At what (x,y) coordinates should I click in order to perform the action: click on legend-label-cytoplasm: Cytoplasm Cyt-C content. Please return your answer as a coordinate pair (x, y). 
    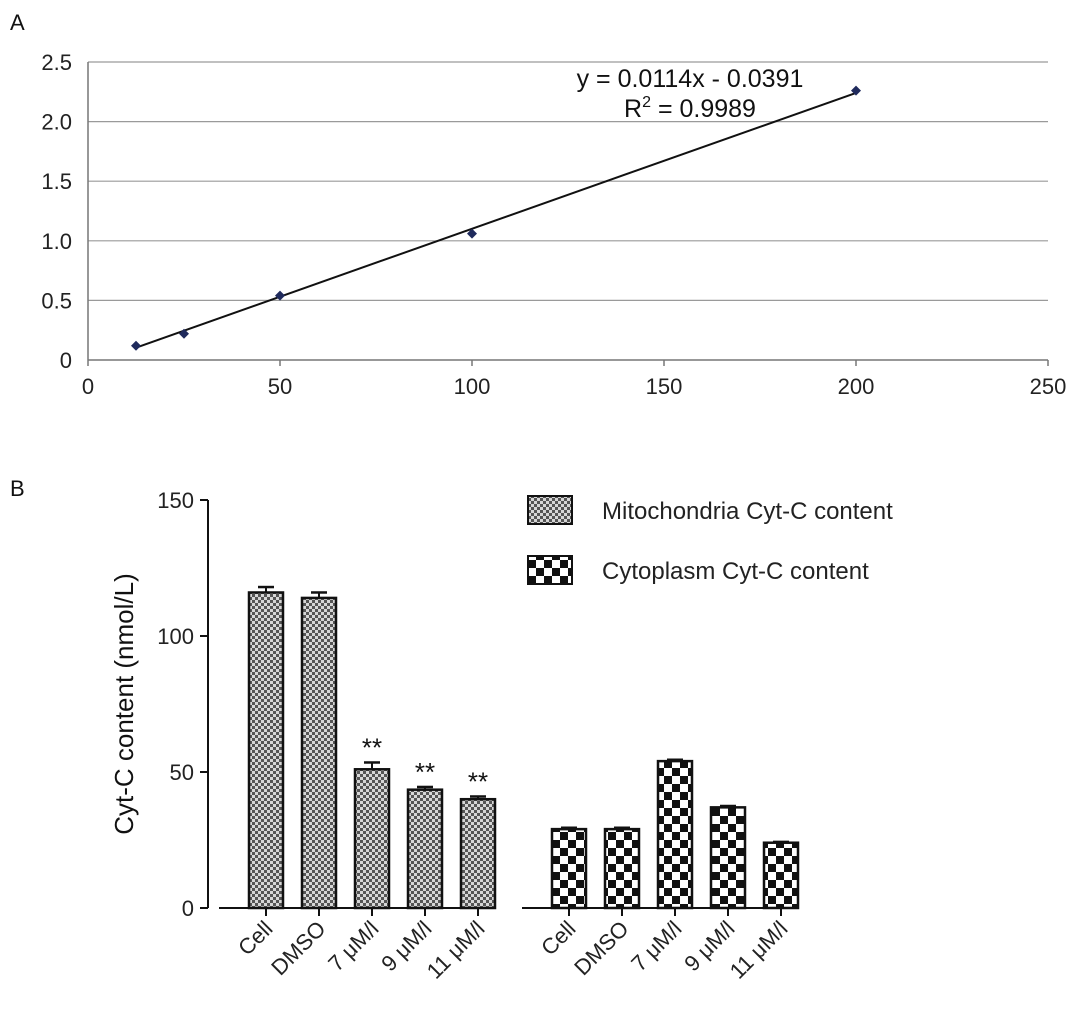
    Looking at the image, I should click on (735, 571).